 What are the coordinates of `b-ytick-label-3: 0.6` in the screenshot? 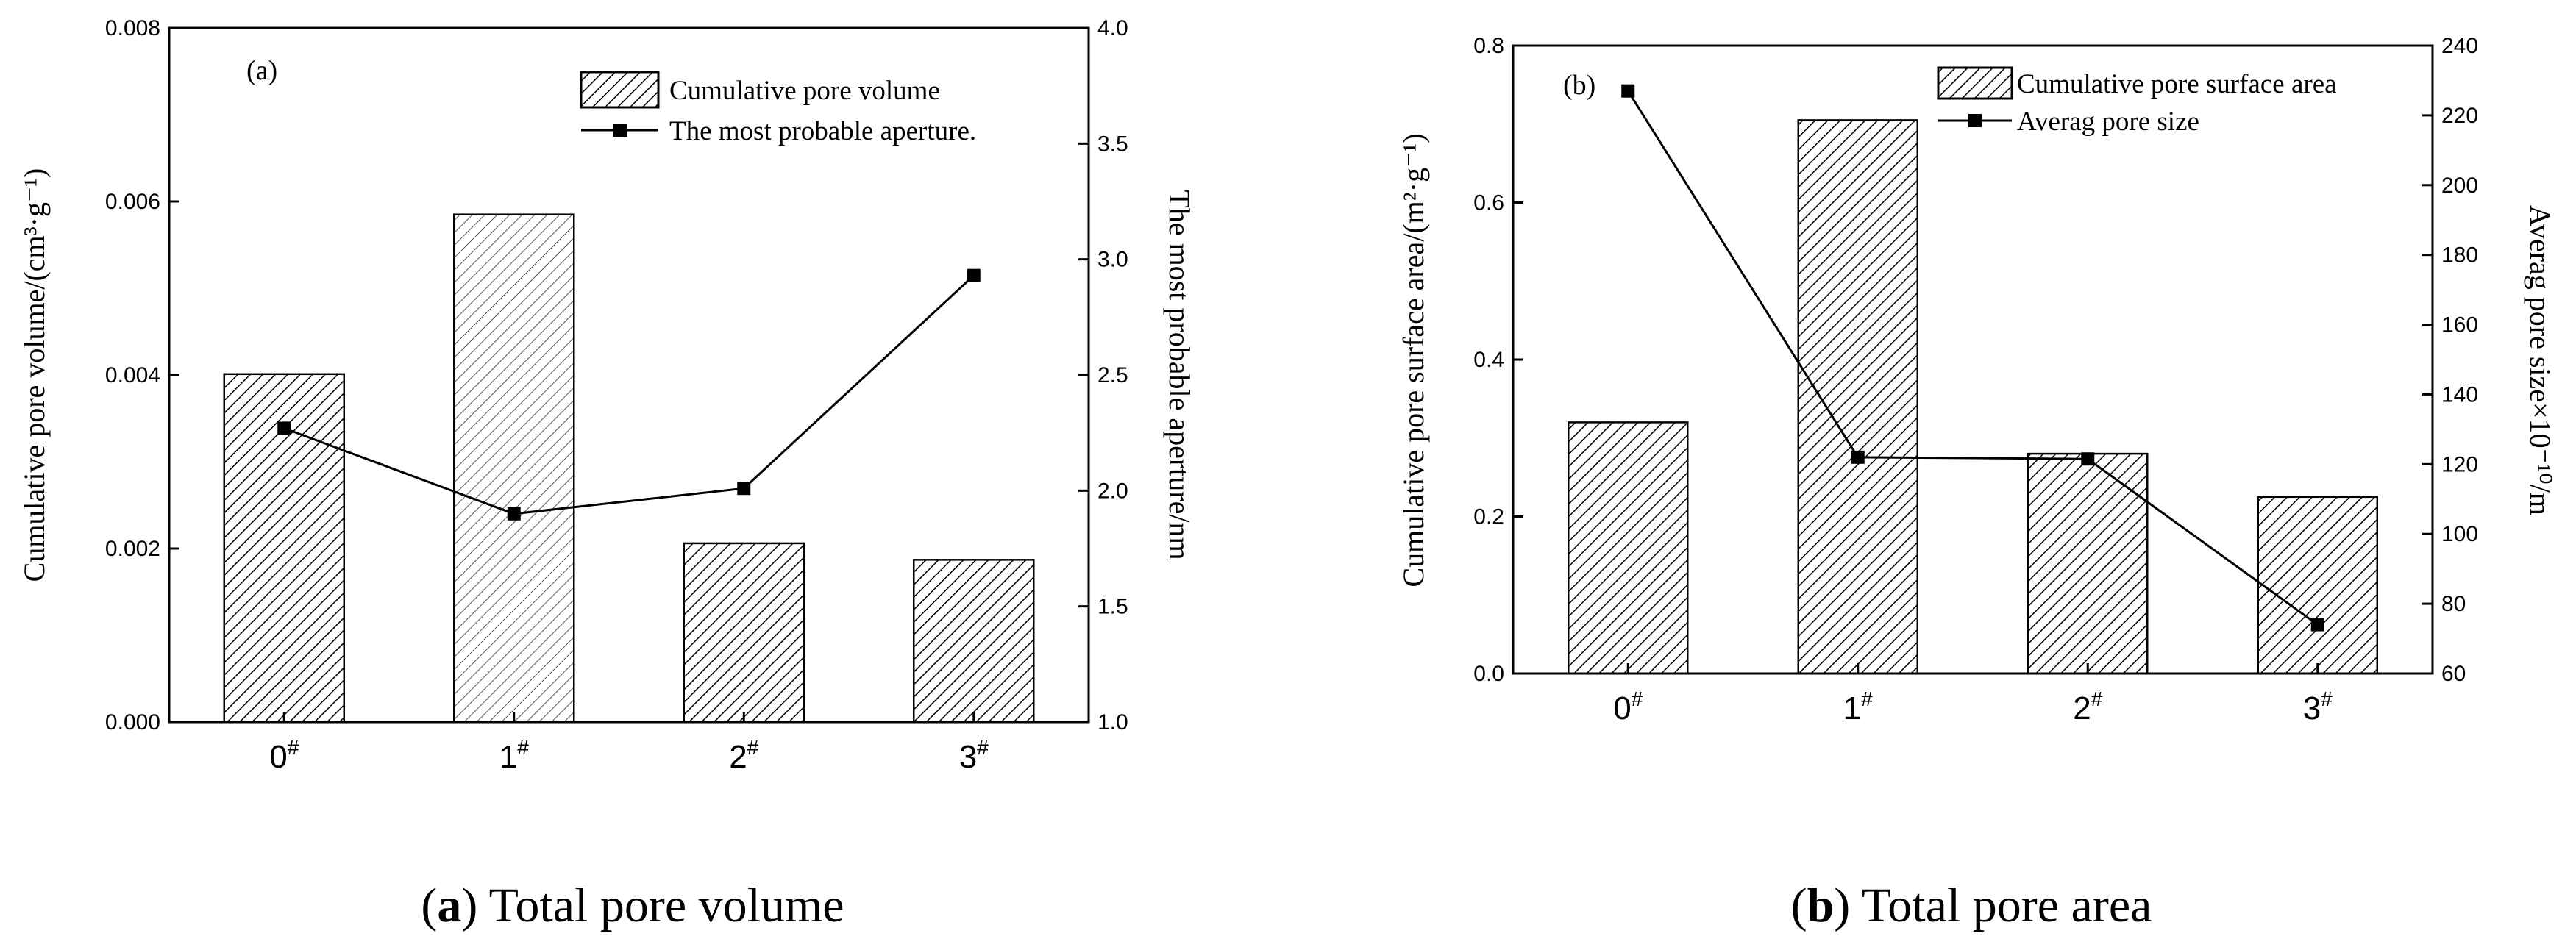 It's located at (1488, 203).